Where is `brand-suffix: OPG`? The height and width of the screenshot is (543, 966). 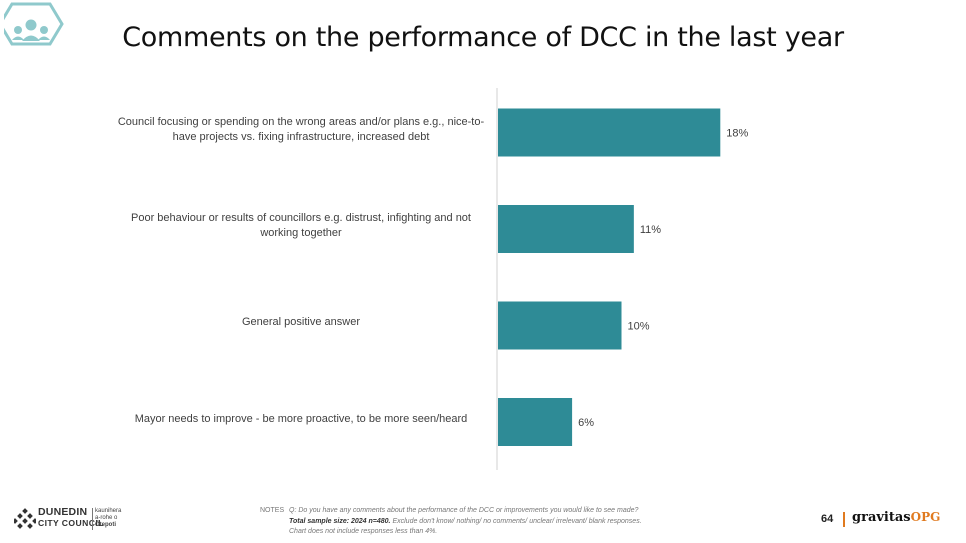
brand-suffix: OPG is located at coordinates (925, 517).